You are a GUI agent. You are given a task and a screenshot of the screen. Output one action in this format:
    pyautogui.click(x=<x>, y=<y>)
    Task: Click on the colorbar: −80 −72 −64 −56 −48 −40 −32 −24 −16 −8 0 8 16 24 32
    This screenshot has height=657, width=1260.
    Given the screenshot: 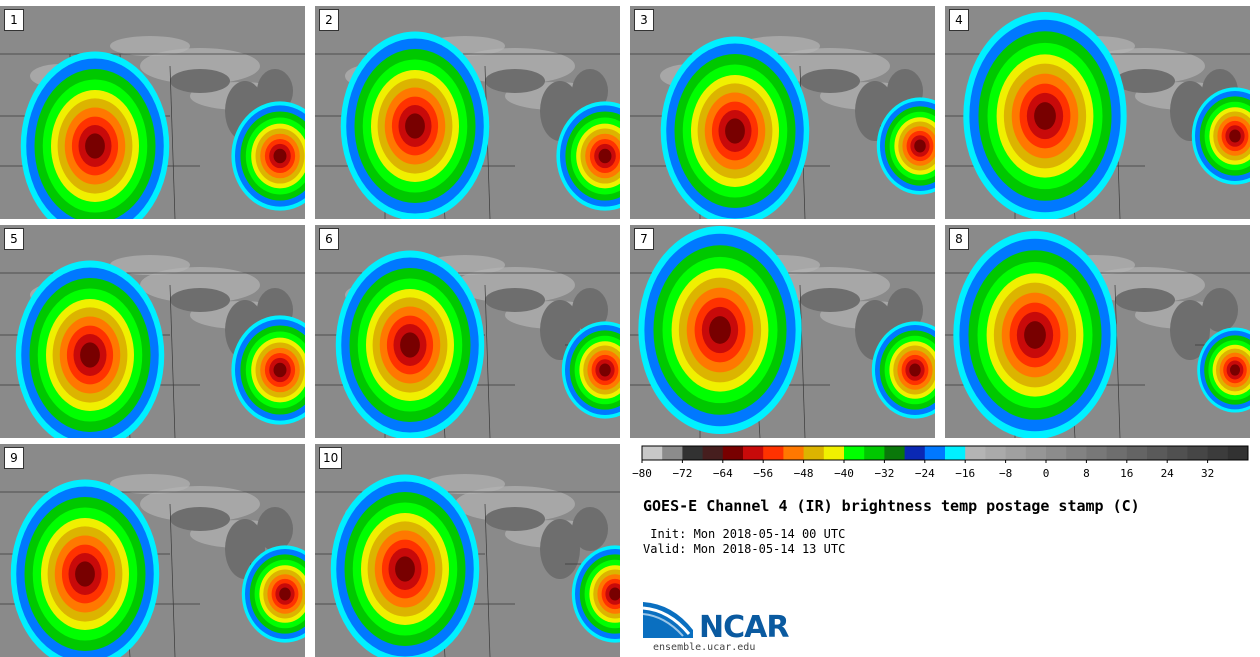 What is the action you would take?
    pyautogui.click(x=940, y=463)
    